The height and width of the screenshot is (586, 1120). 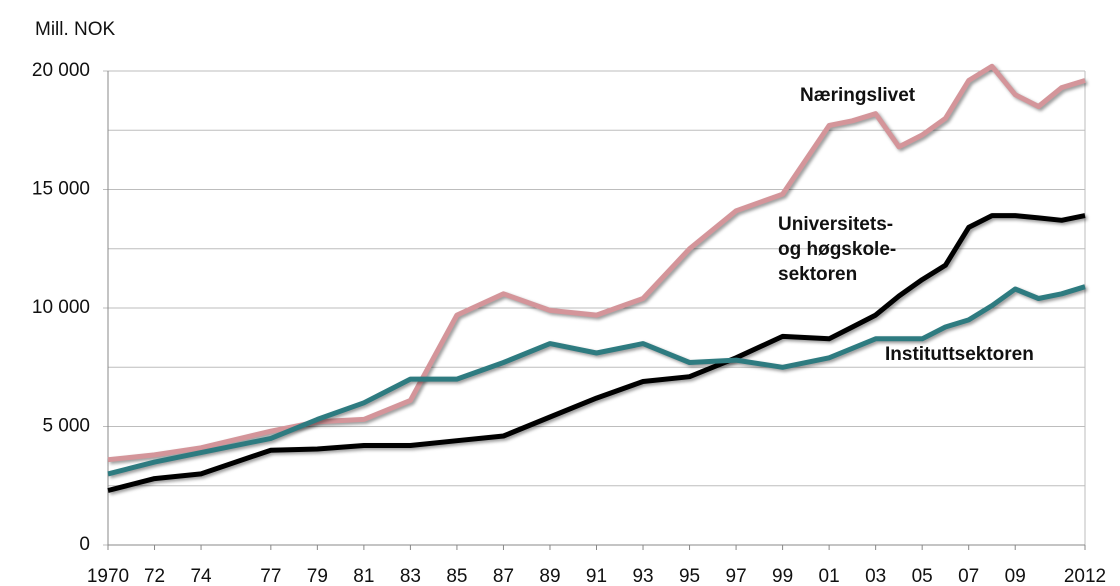 I want to click on x-tick-label: 89, so click(x=549, y=576).